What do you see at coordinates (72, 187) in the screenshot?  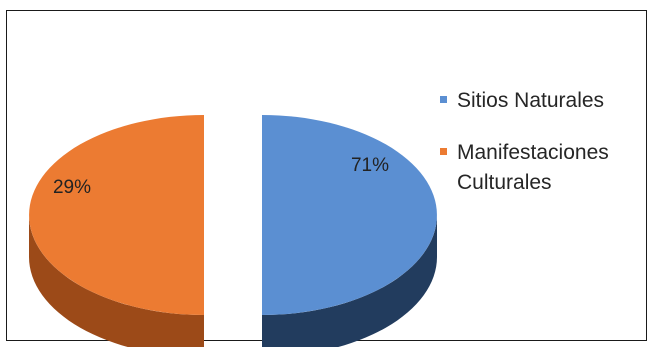 I see `data-label-manifestaciones-culturales: 29%` at bounding box center [72, 187].